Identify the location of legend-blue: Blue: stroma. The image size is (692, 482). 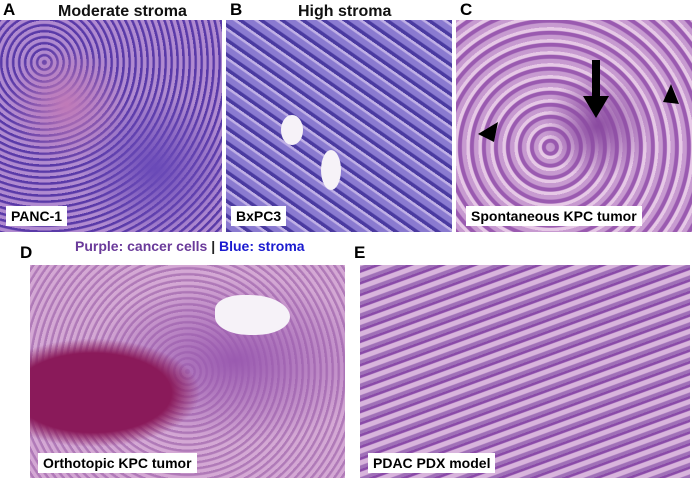
(262, 246).